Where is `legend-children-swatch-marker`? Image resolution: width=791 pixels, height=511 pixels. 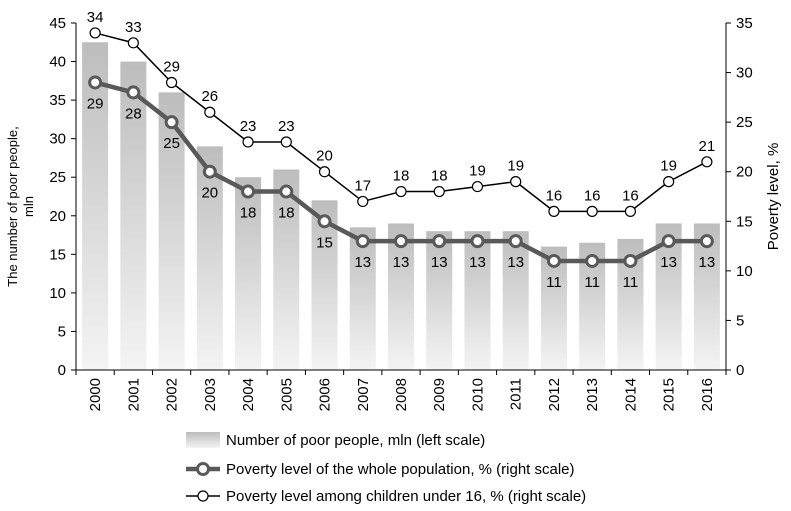
legend-children-swatch-marker is located at coordinates (203, 496).